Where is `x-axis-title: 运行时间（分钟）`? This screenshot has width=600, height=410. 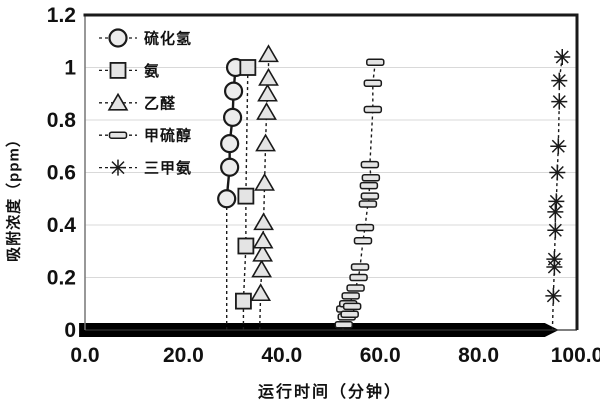
x-axis-title: 运行时间（分钟） is located at coordinates (329, 392).